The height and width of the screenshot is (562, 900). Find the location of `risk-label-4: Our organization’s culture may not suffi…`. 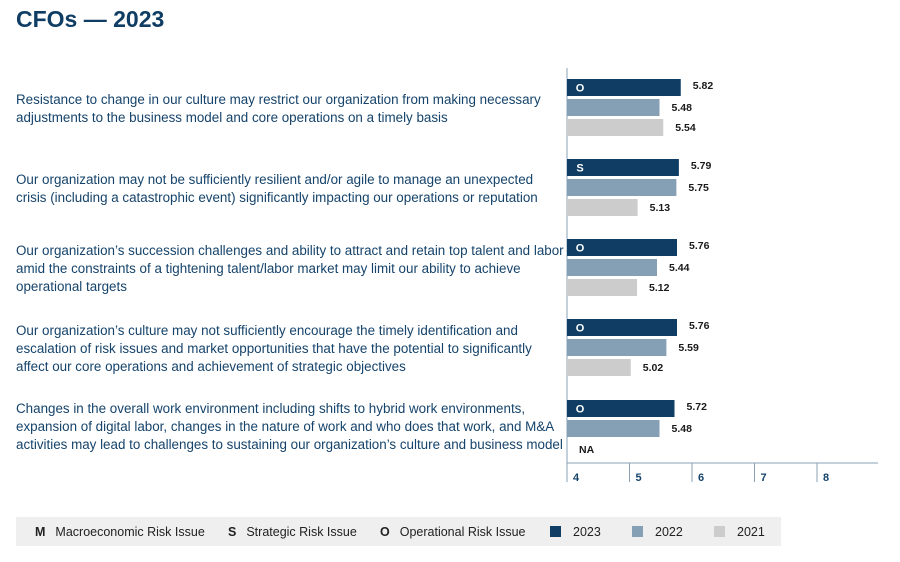

risk-label-4: Our organization’s culture may not suffi… is located at coordinates (274, 348).